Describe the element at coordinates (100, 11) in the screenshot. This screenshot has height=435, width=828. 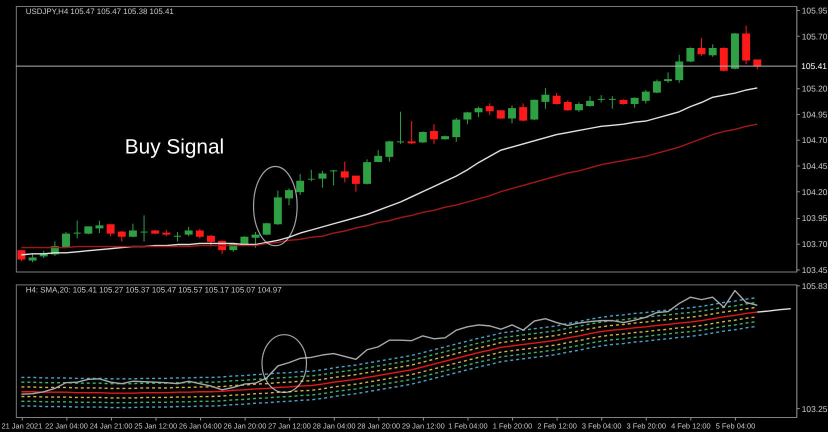
I see `chart-title: USDJPY,H4 105.47 105.47 105.38 105.41` at that location.